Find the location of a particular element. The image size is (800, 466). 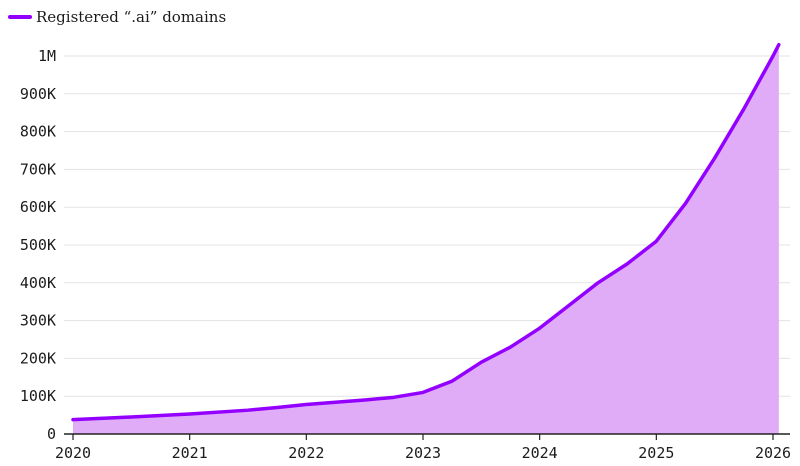

y-tick-label: 800K is located at coordinates (38, 132).